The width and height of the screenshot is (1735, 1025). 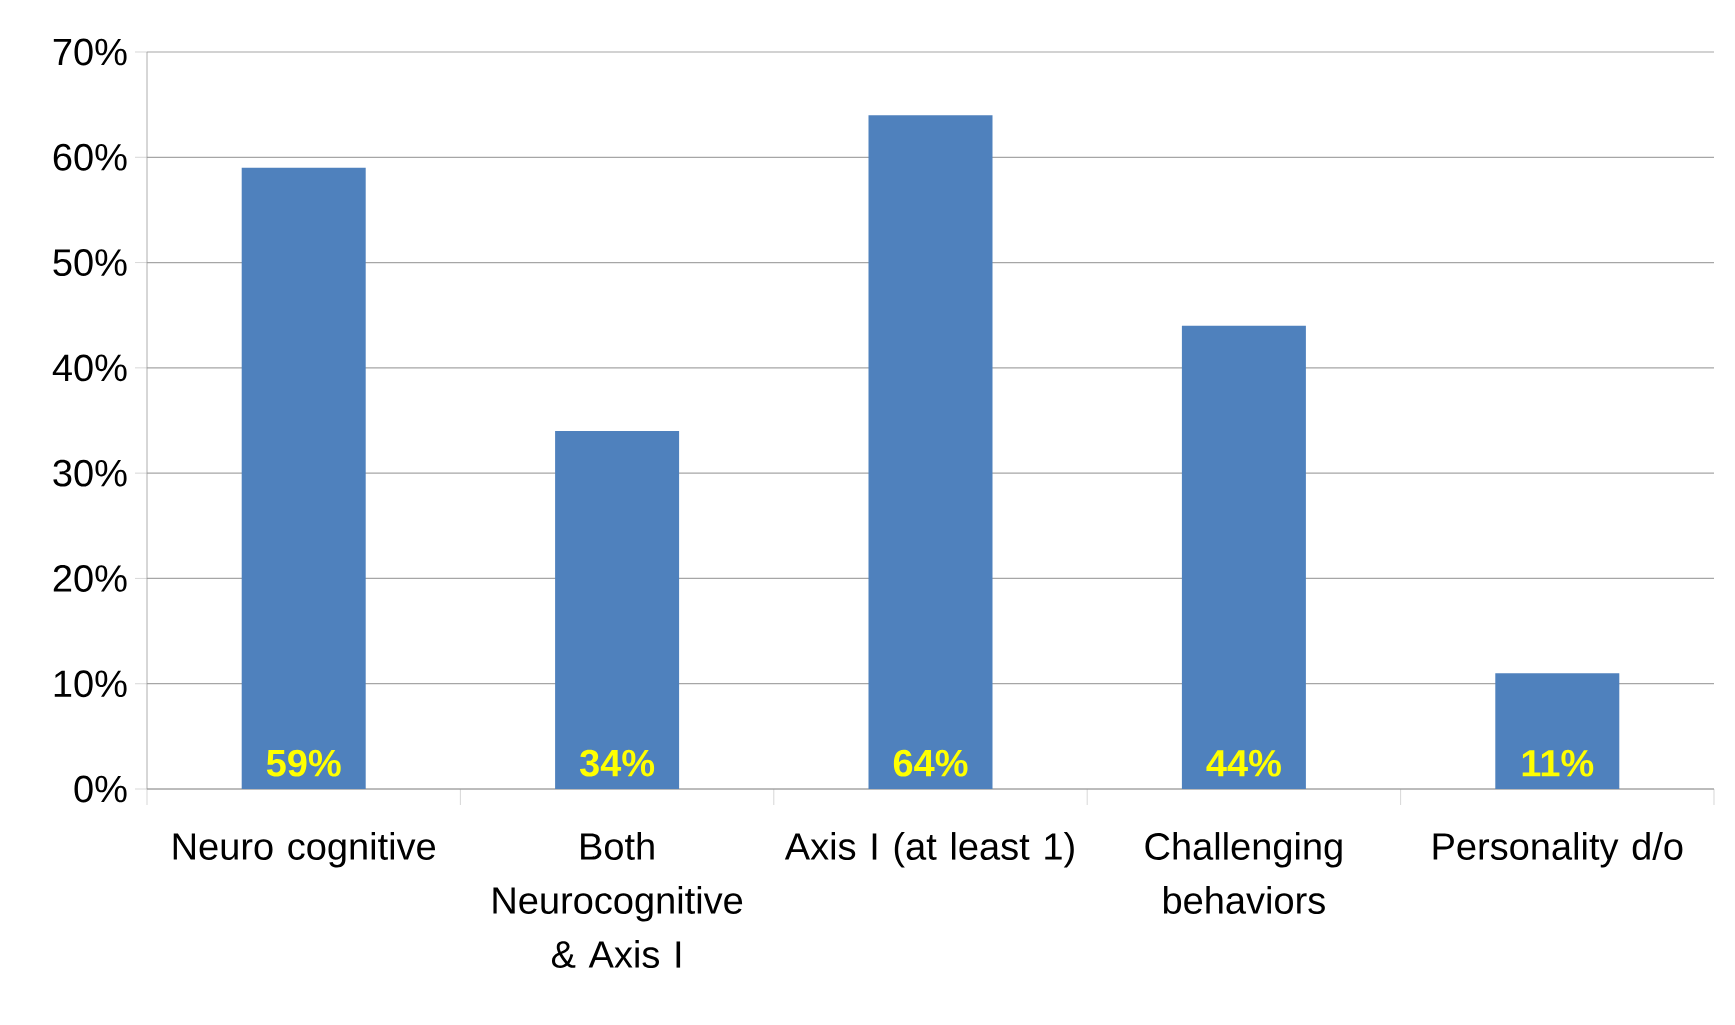 I want to click on data-label: 11%, so click(x=1558, y=763).